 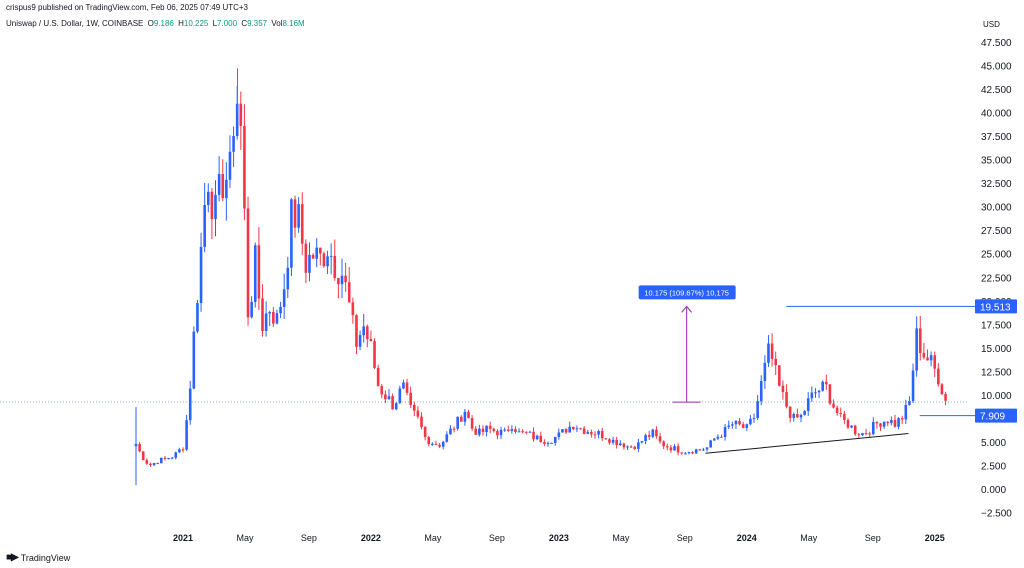 What do you see at coordinates (993, 443) in the screenshot?
I see `y-tick-label: 5.000` at bounding box center [993, 443].